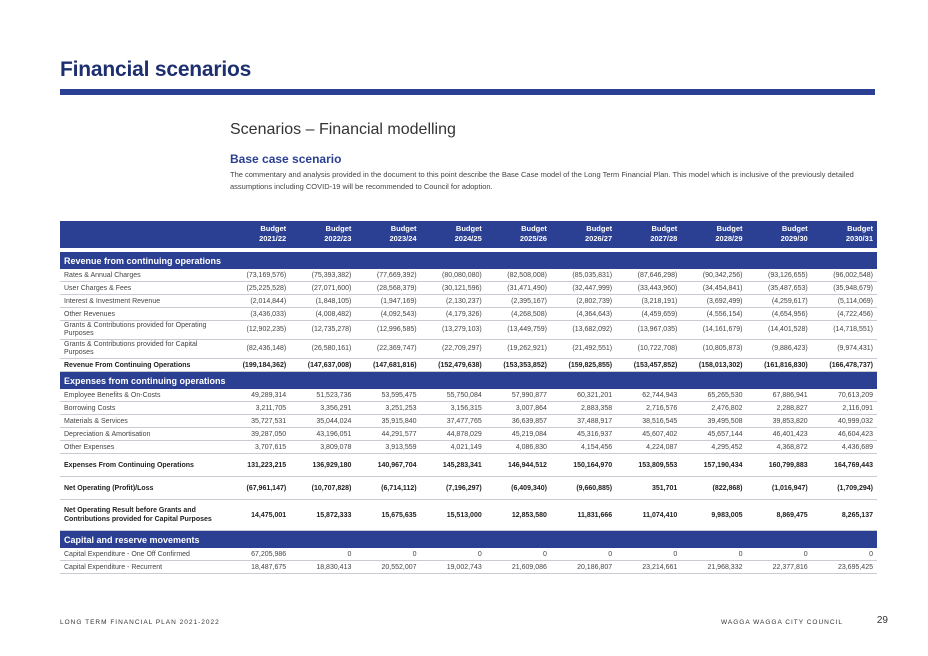 The image size is (928, 656). What do you see at coordinates (779, 395) in the screenshot?
I see `value-cell: 67,886,941` at bounding box center [779, 395].